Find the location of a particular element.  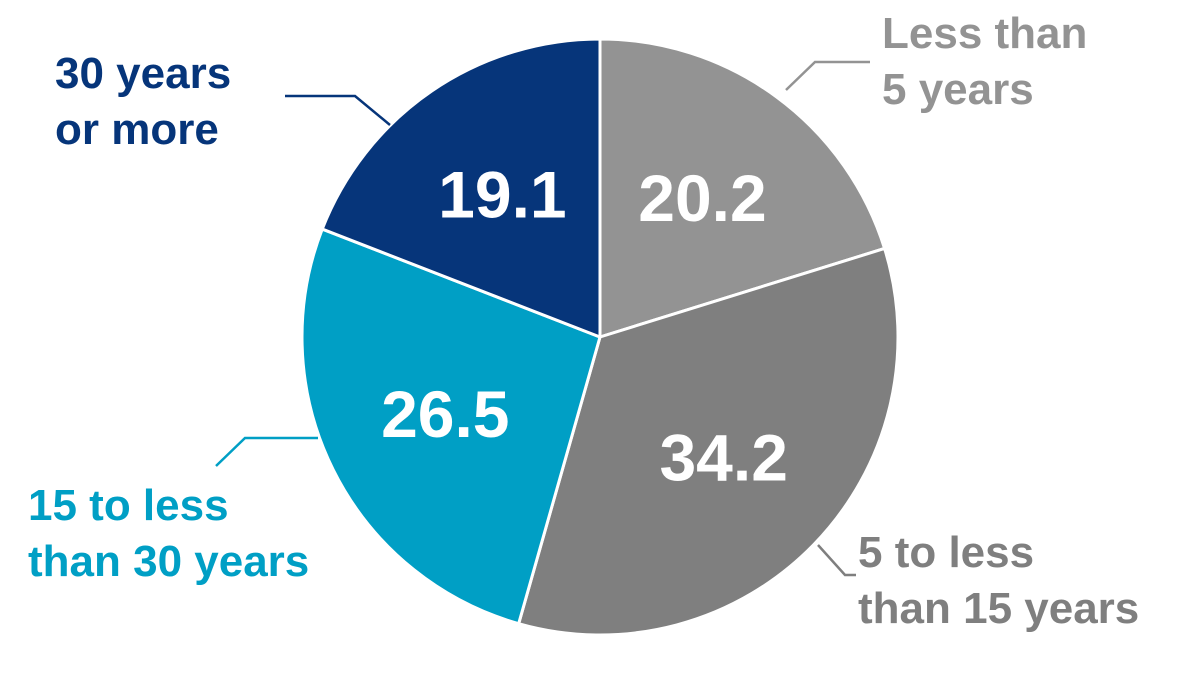

pie-slice-15-to-30-years is located at coordinates (451, 426).